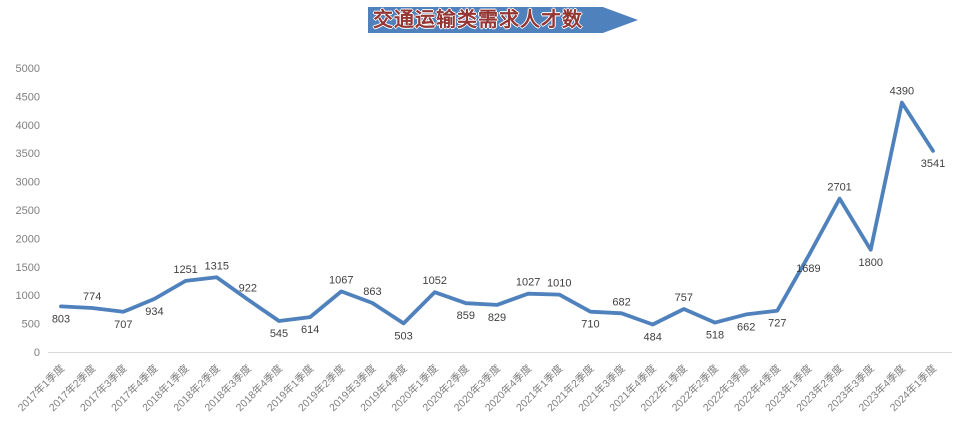  I want to click on data-label: 859, so click(466, 316).